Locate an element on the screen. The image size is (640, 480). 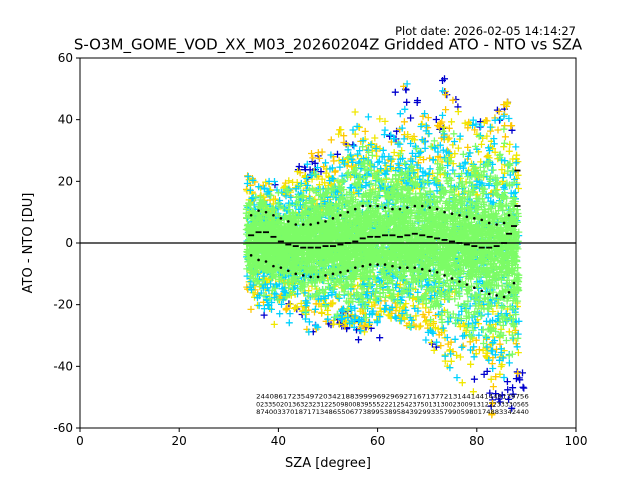
y-axis-label: ATO - NTO [DU] is located at coordinates (28, 243).